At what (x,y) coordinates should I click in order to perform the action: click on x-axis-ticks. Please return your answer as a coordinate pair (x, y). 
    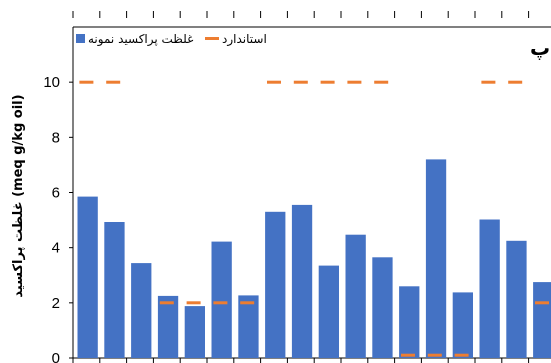
    Looking at the image, I should click on (301, 360).